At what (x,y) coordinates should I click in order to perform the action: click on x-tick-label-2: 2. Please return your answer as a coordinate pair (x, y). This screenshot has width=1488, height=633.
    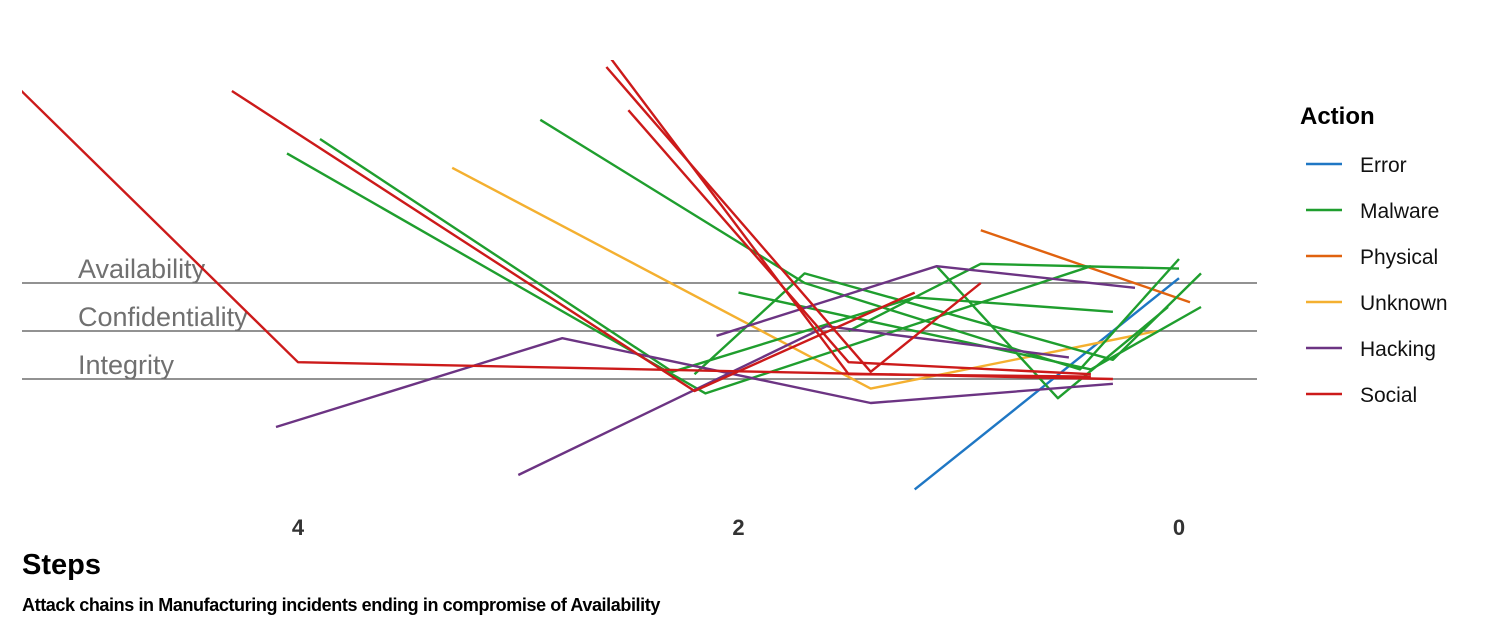
    Looking at the image, I should click on (738, 527).